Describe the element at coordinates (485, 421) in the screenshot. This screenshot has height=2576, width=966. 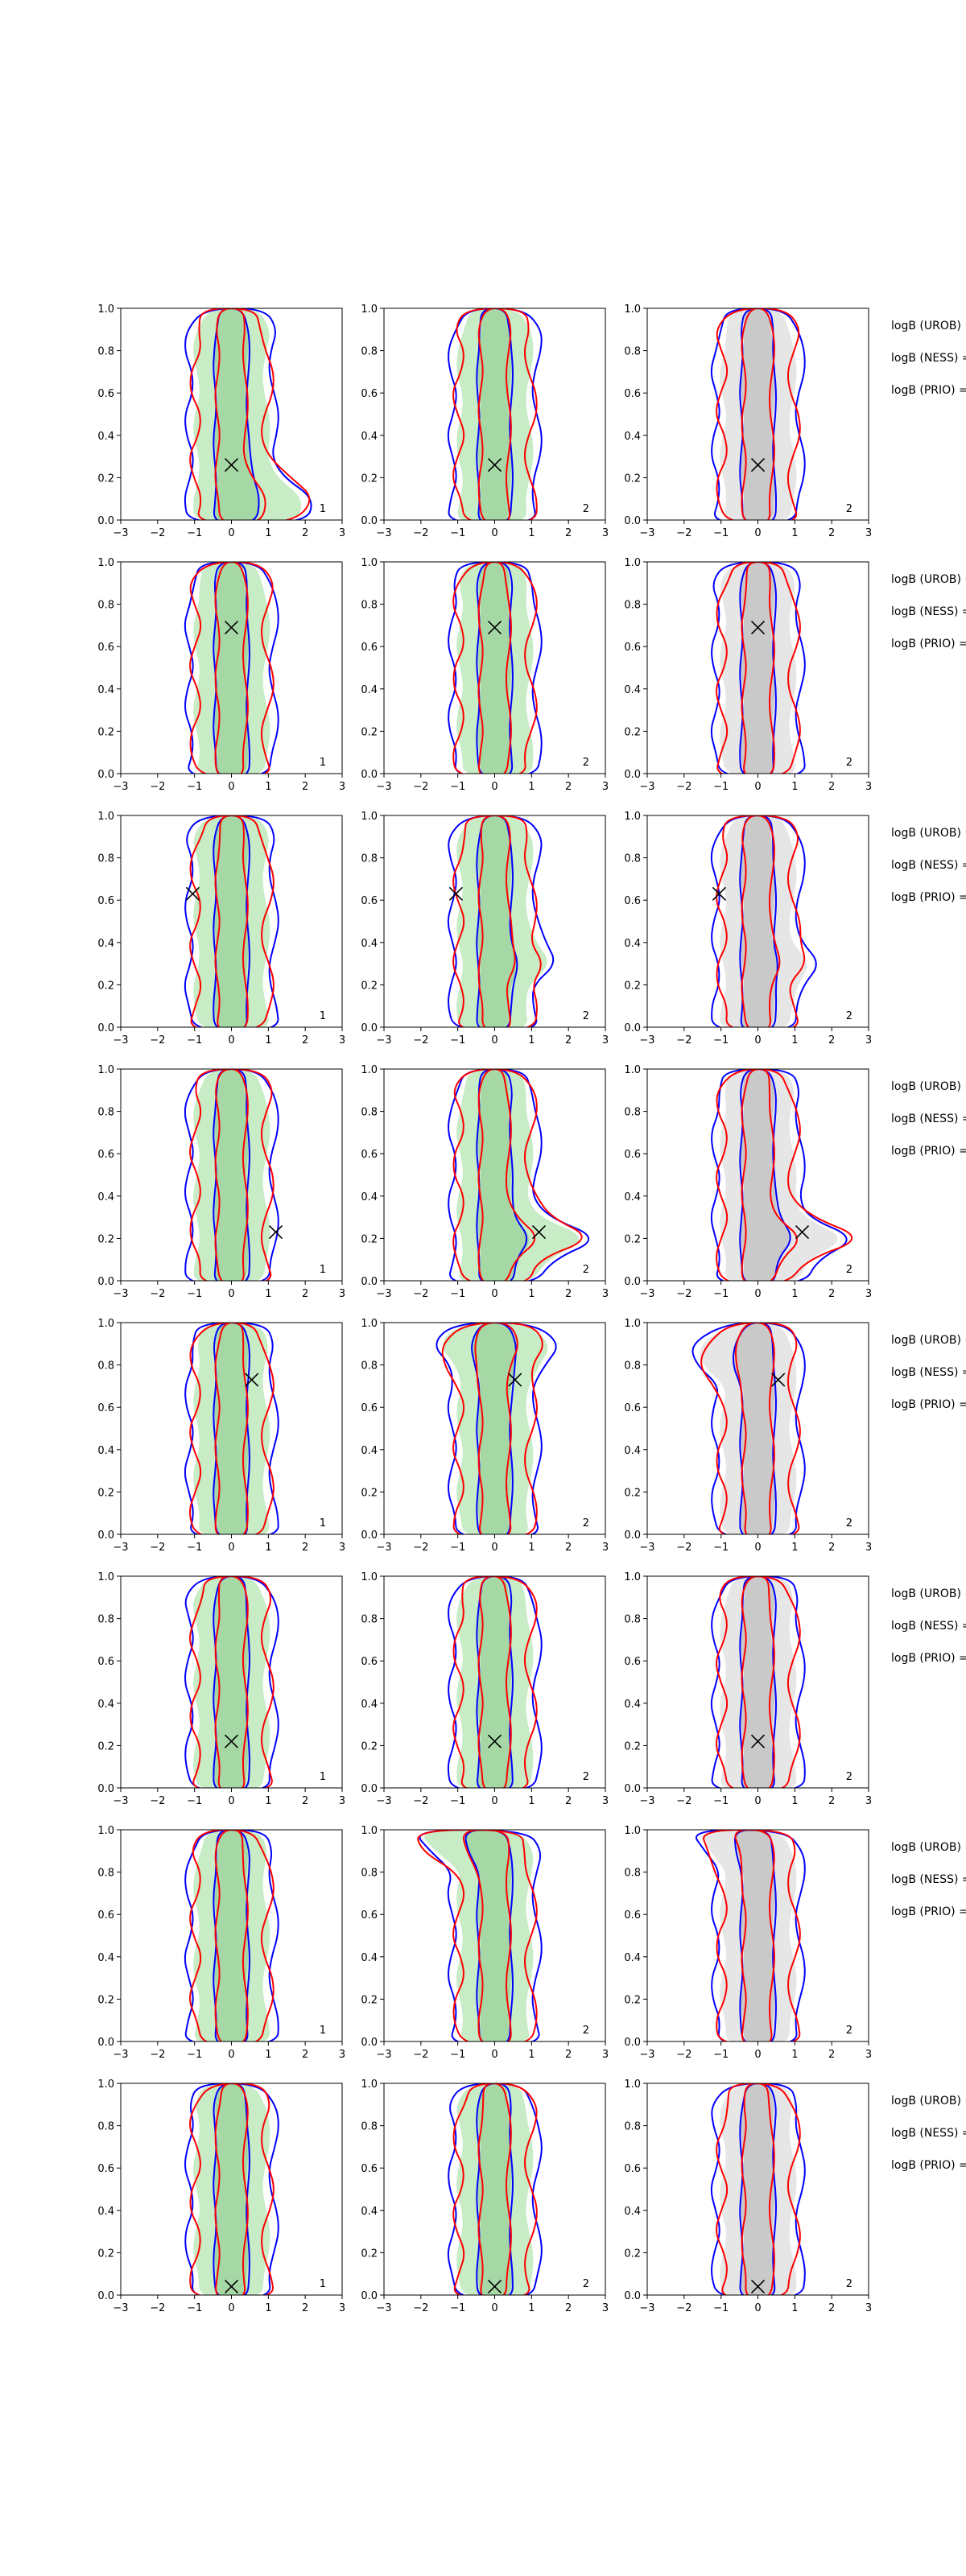
I see `panel-r1-c2: −3 −2 −1 0 1 2 3 0.0 0.2 0.4 0.6 0.8 1.0 2` at that location.